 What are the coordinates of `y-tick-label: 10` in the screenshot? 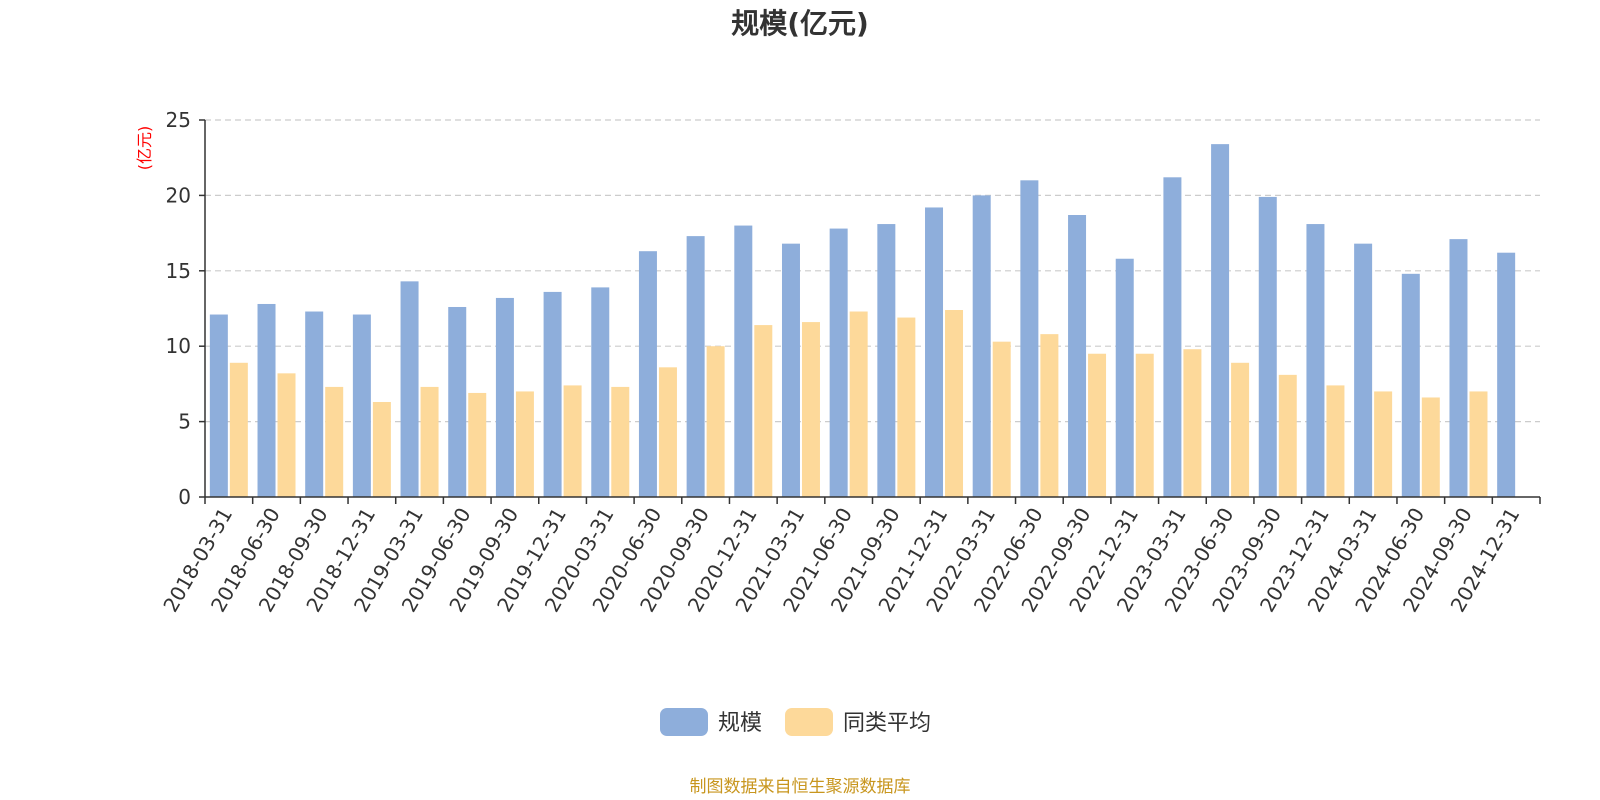 It's located at (178, 346).